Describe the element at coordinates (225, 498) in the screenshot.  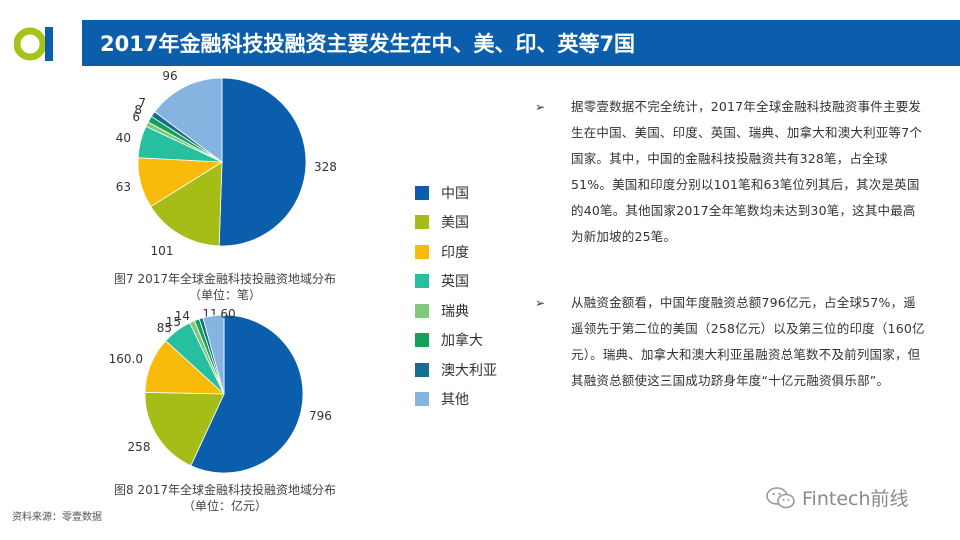
I see `chart2-caption: 图8 2017年全球金融科技投融资地域分布 （单位：亿元）` at that location.